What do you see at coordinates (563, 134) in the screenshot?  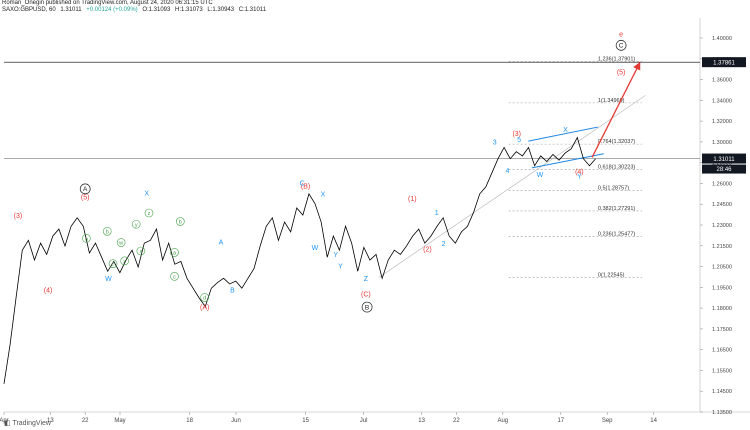 I see `channel-upper-line` at bounding box center [563, 134].